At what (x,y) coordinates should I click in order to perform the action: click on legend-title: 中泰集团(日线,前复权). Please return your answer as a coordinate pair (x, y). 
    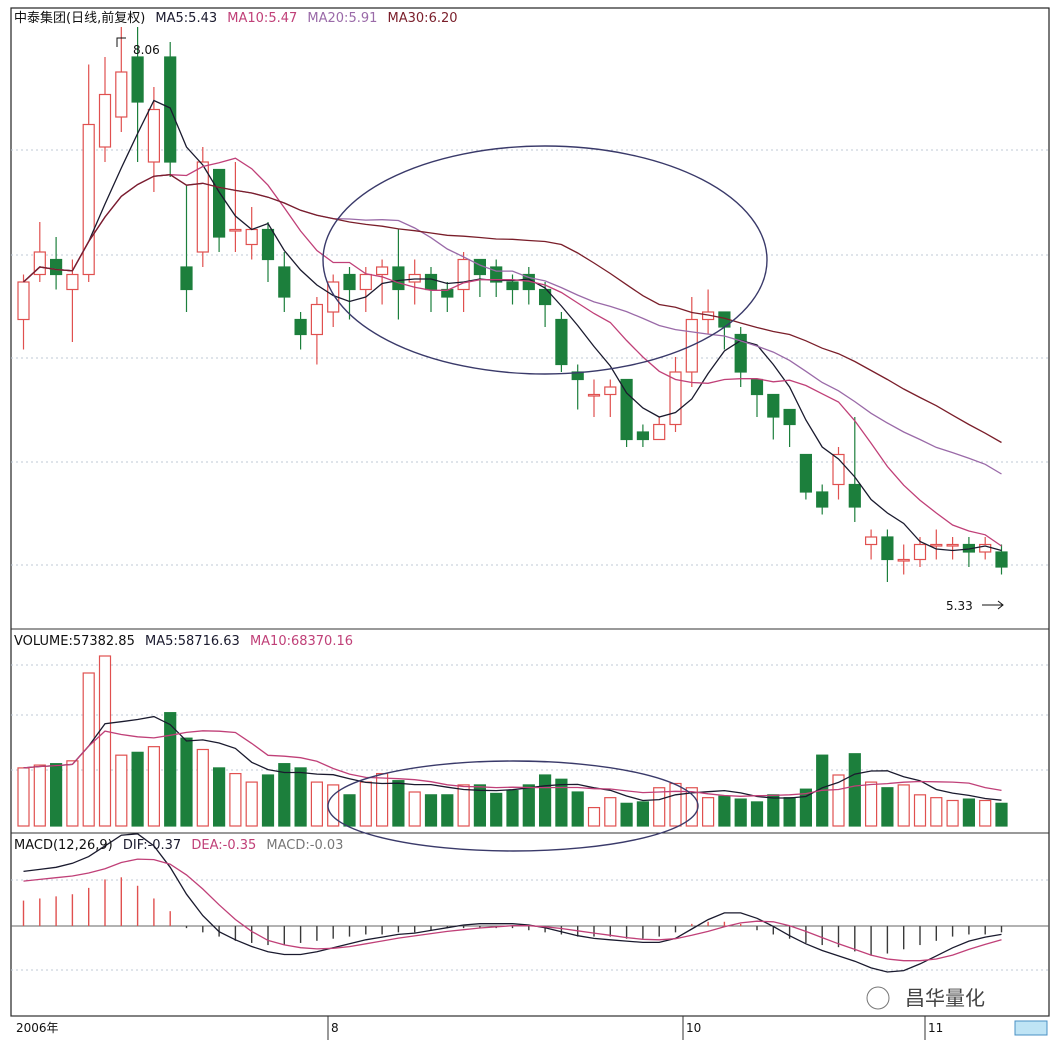
    Looking at the image, I should click on (79, 18).